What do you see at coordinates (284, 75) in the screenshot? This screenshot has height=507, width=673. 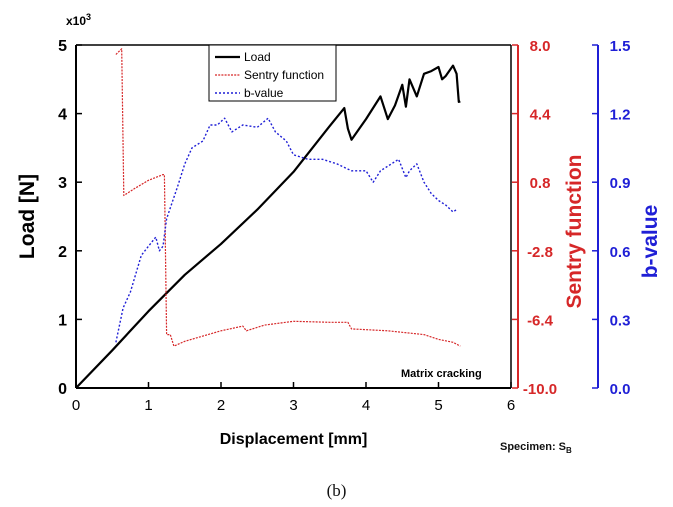 I see `legend-label: Sentry function` at bounding box center [284, 75].